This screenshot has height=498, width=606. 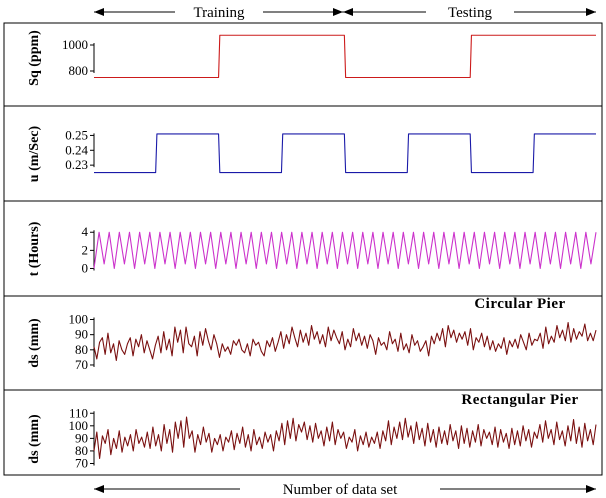 I want to click on y-tick-label: 800, so click(x=79, y=70).